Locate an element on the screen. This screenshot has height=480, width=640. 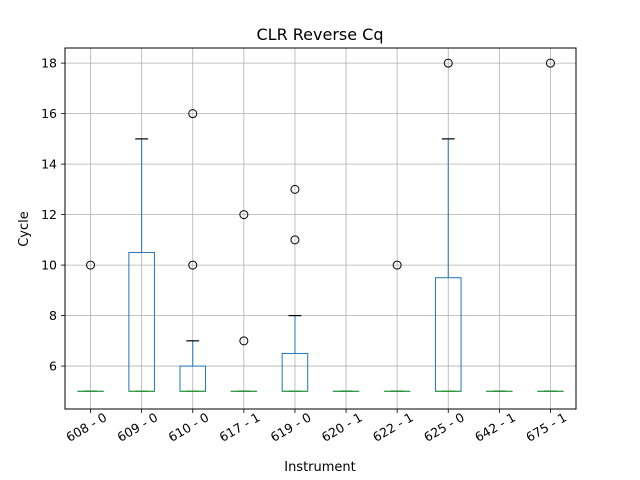
y-tick-label: 6 is located at coordinates (53, 366).